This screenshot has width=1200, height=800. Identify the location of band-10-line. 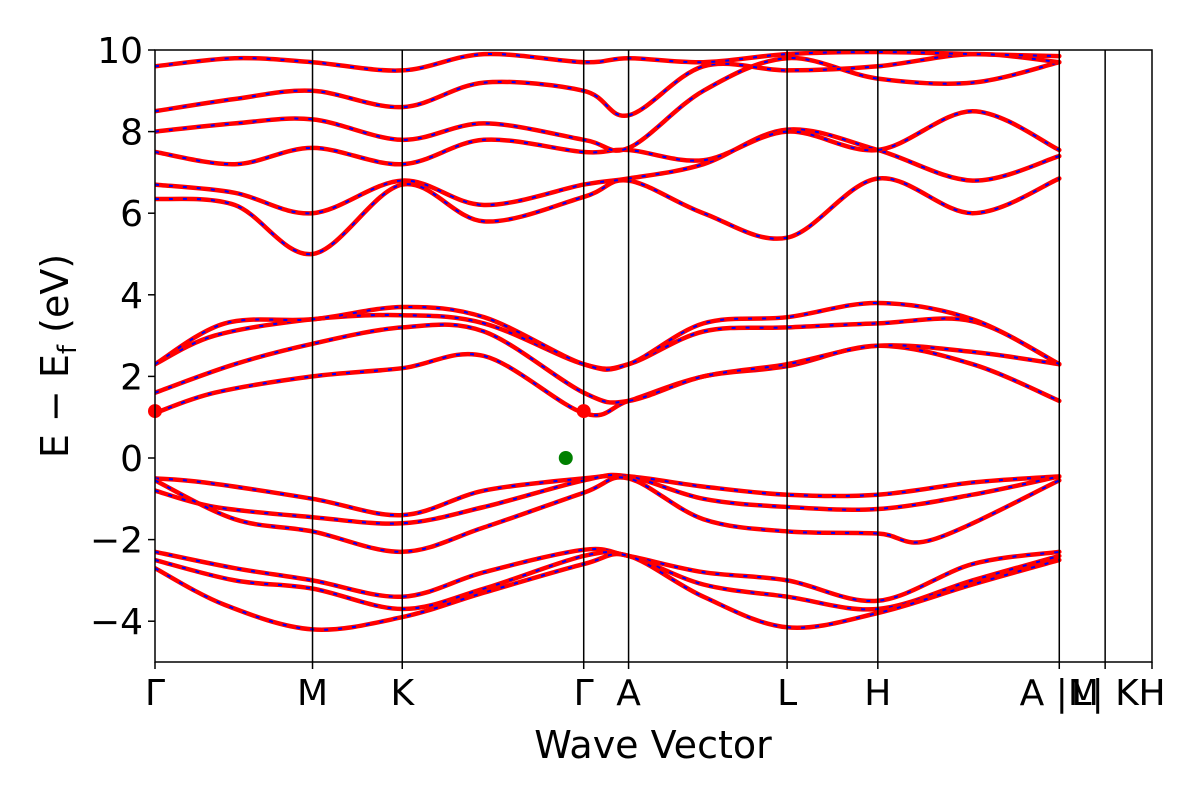
(608, 336).